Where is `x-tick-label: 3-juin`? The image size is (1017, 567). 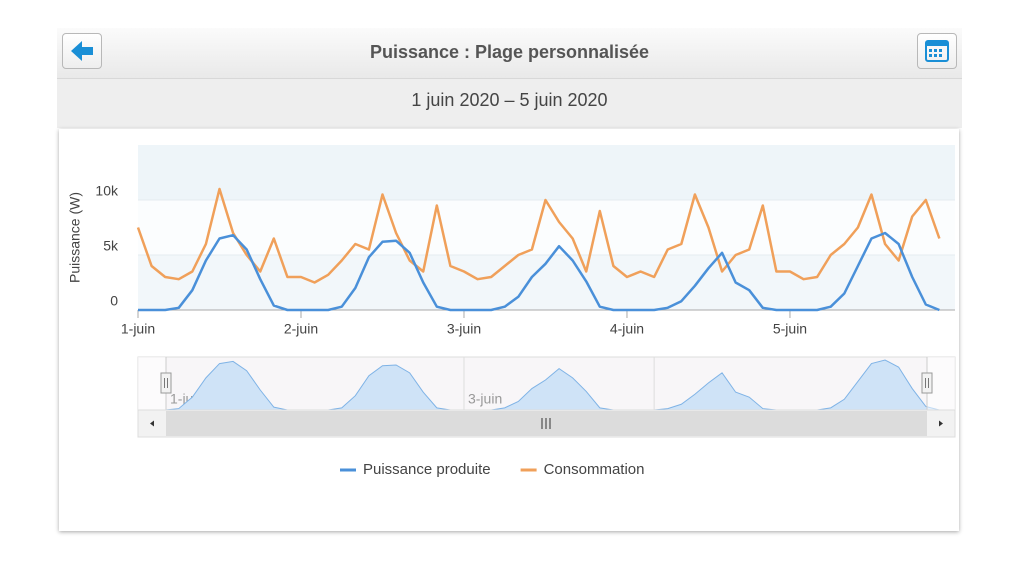
x-tick-label: 3-juin is located at coordinates (464, 329).